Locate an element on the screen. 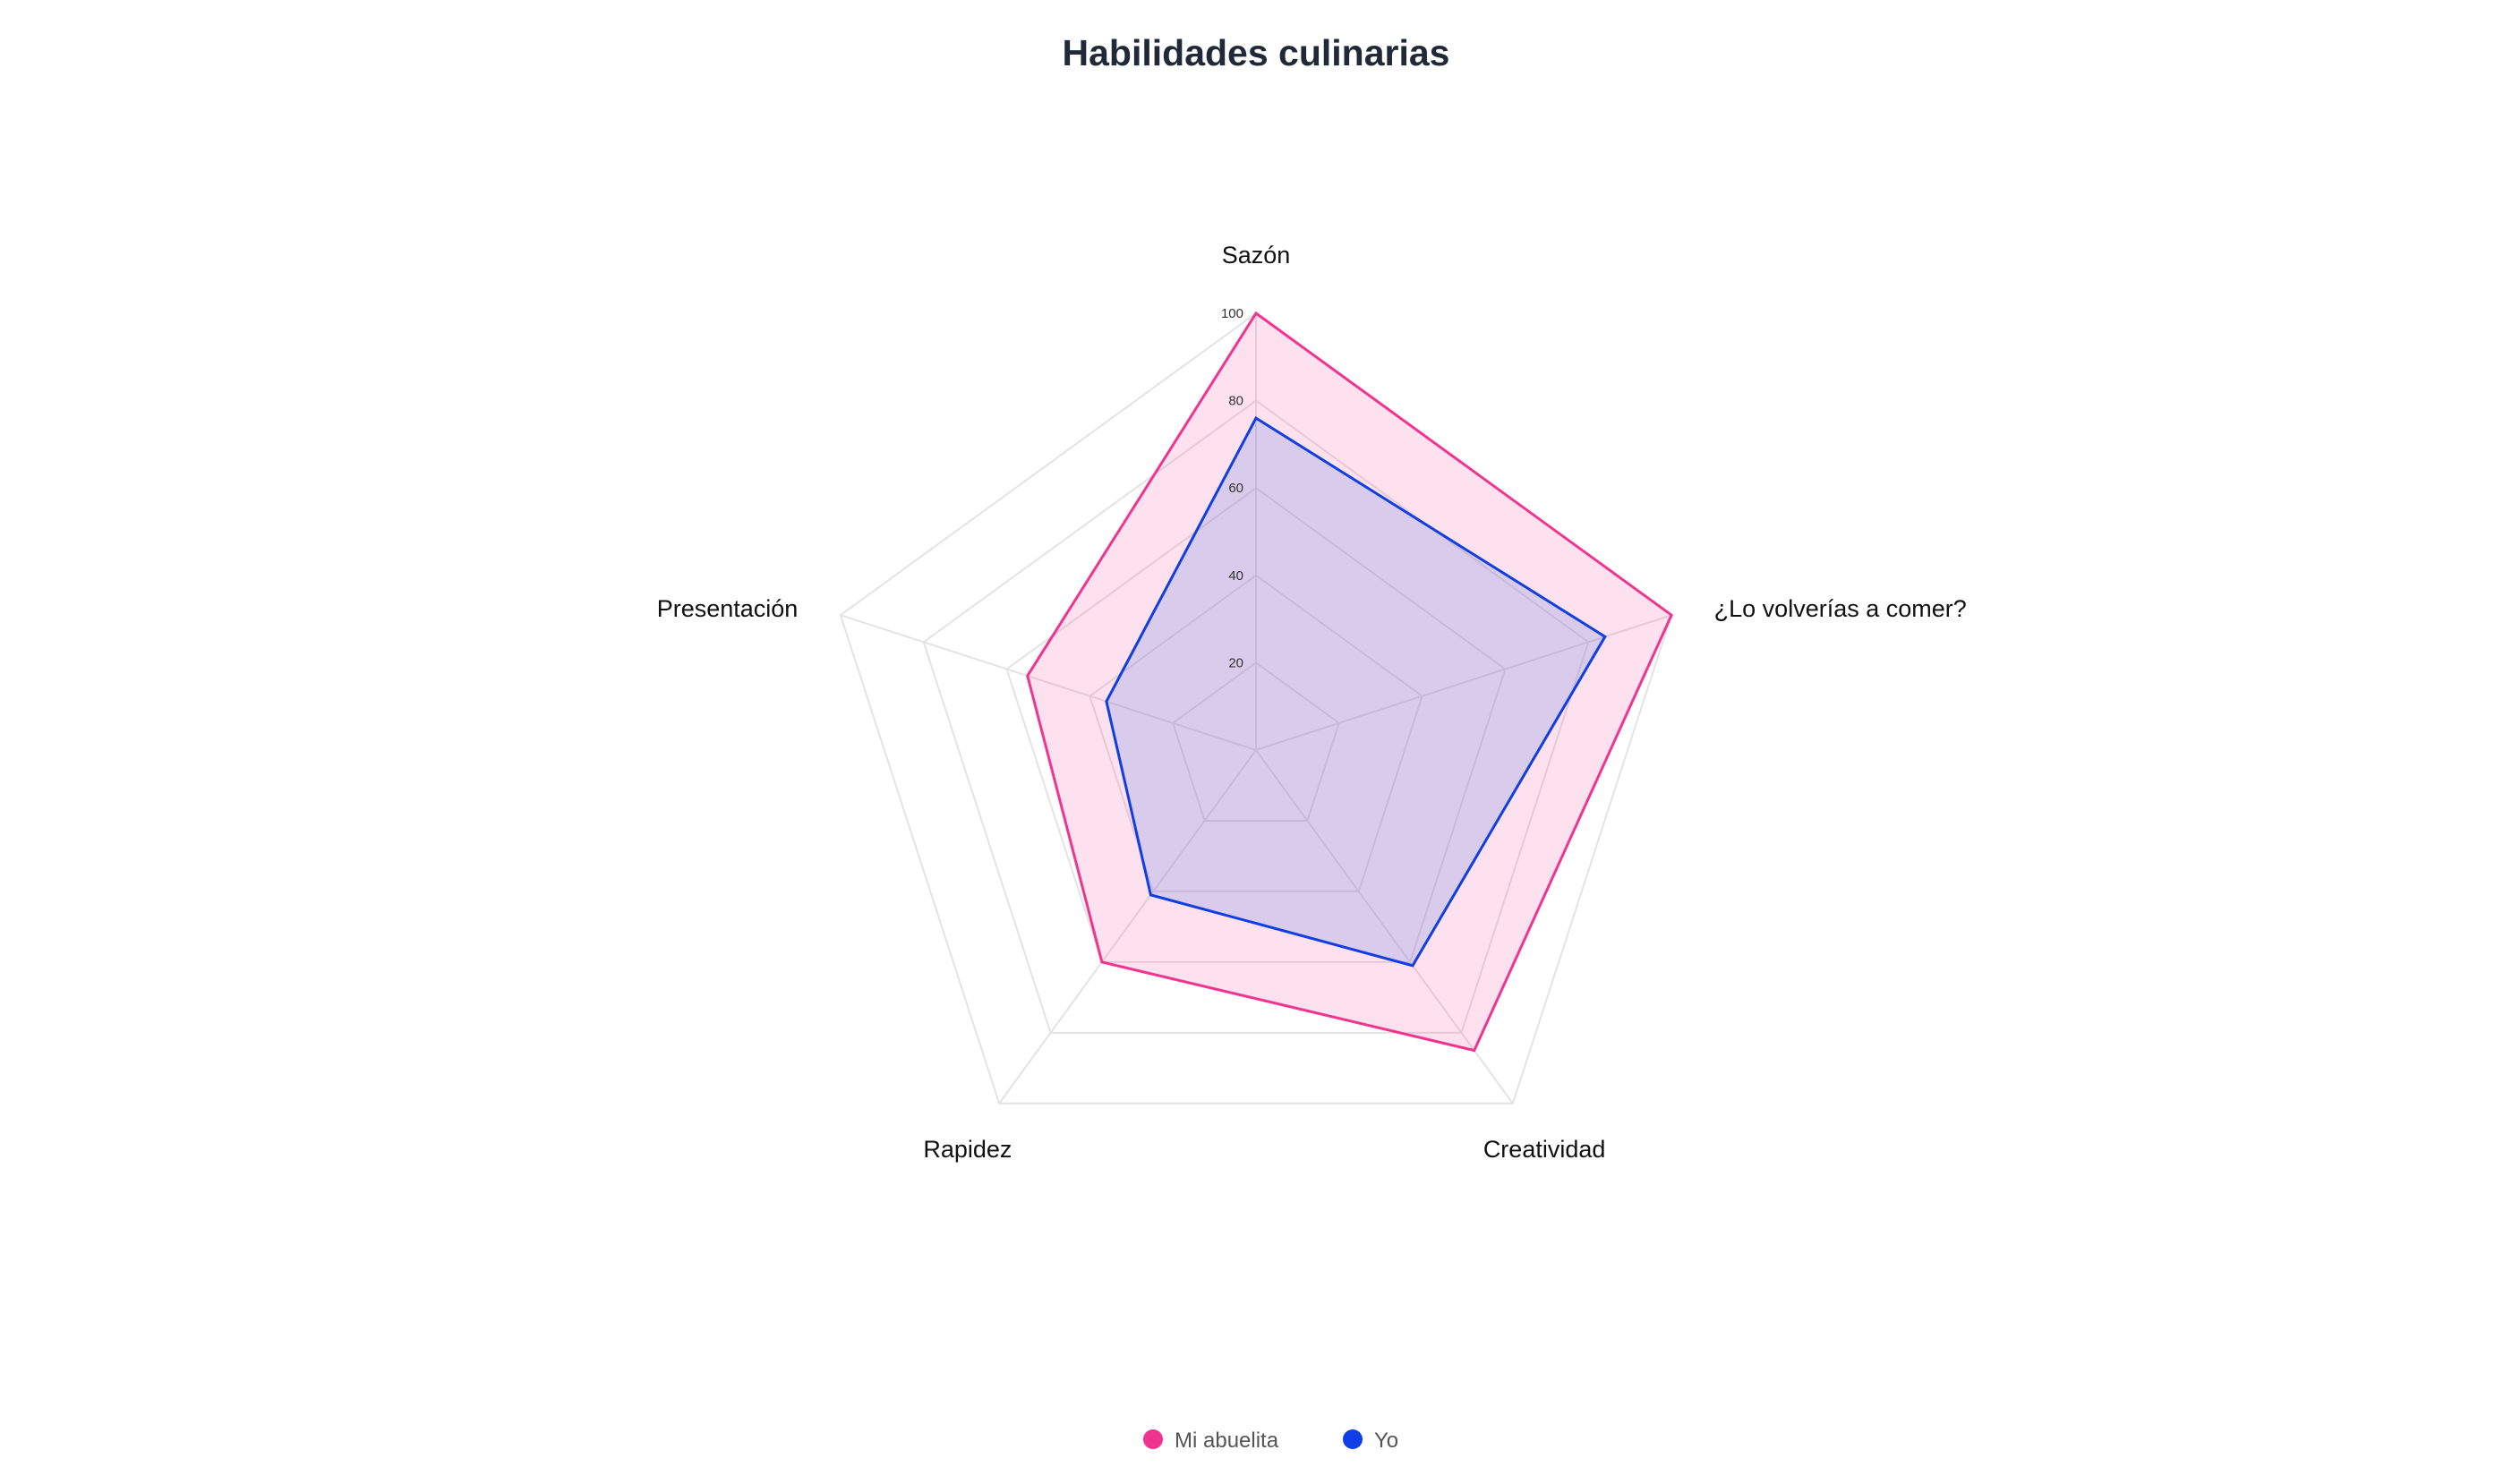 The width and height of the screenshot is (2512, 1484). radial-ticks: 20 40 60 80 100 is located at coordinates (1232, 488).